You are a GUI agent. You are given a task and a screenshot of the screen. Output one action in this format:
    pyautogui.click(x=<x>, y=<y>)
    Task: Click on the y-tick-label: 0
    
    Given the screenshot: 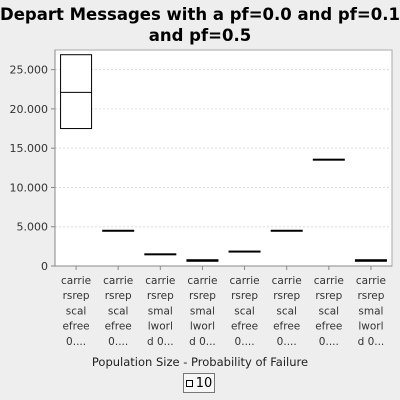 What is the action you would take?
    pyautogui.click(x=44, y=266)
    